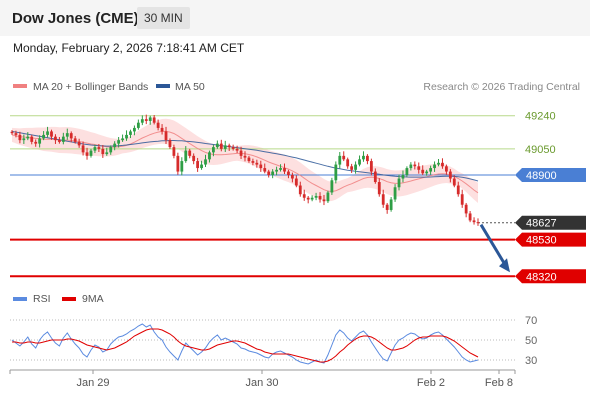  Describe the element at coordinates (541, 176) in the screenshot. I see `level-label-48900: 48900` at that location.